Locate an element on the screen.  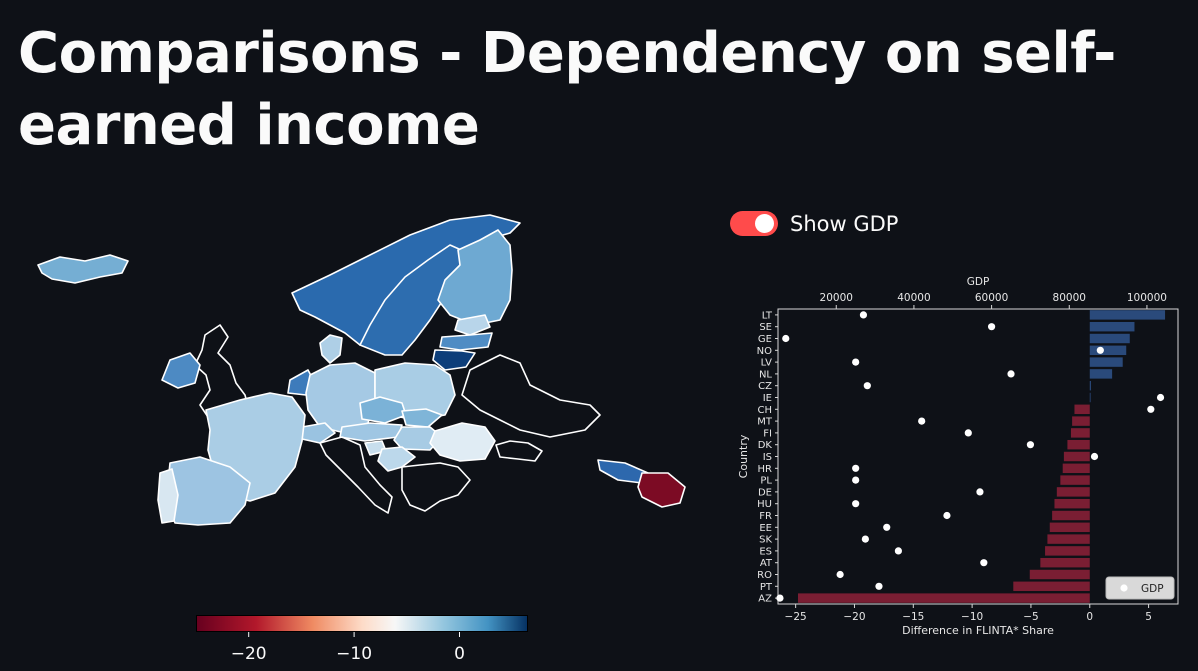
y-tick-label: CZ is located at coordinates (765, 386).